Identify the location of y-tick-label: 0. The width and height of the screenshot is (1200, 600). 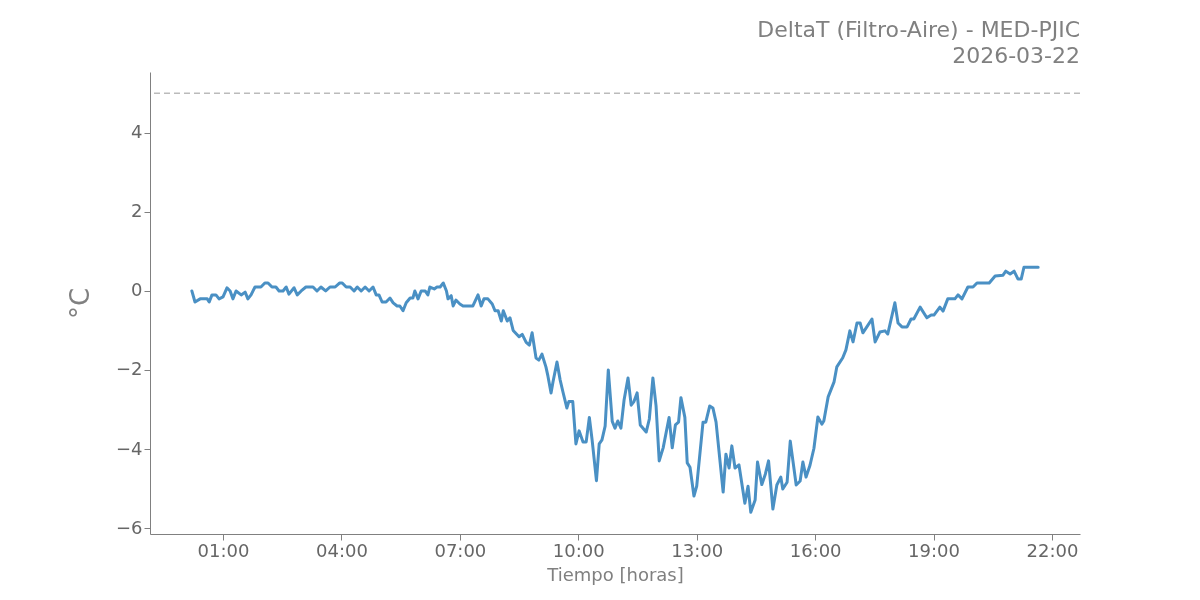
(137, 290).